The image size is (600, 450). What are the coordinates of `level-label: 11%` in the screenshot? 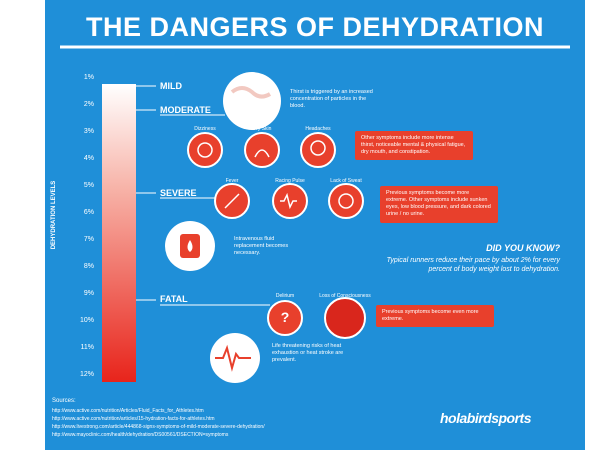 It's located at (87, 347).